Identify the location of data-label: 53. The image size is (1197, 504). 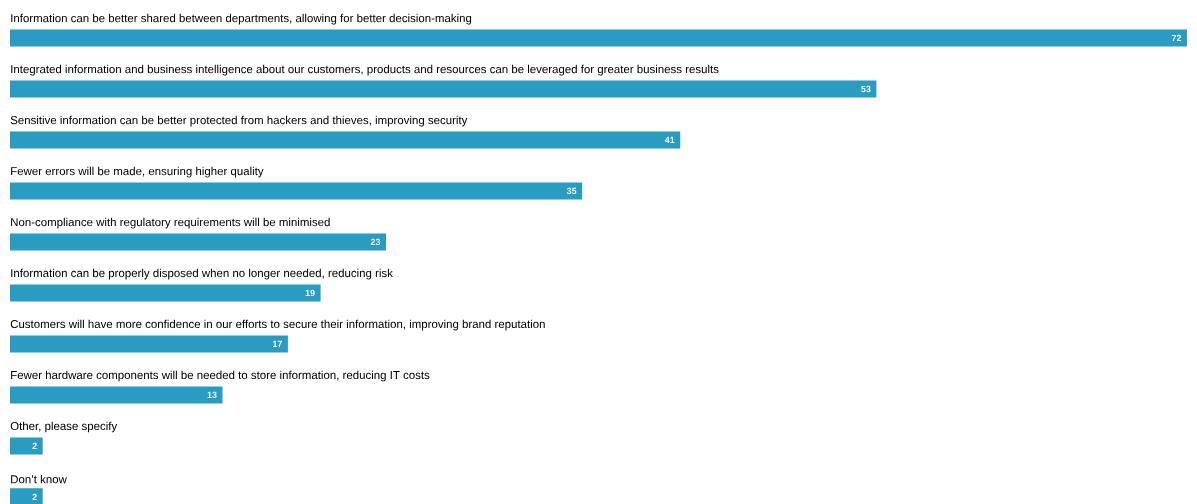
(866, 89).